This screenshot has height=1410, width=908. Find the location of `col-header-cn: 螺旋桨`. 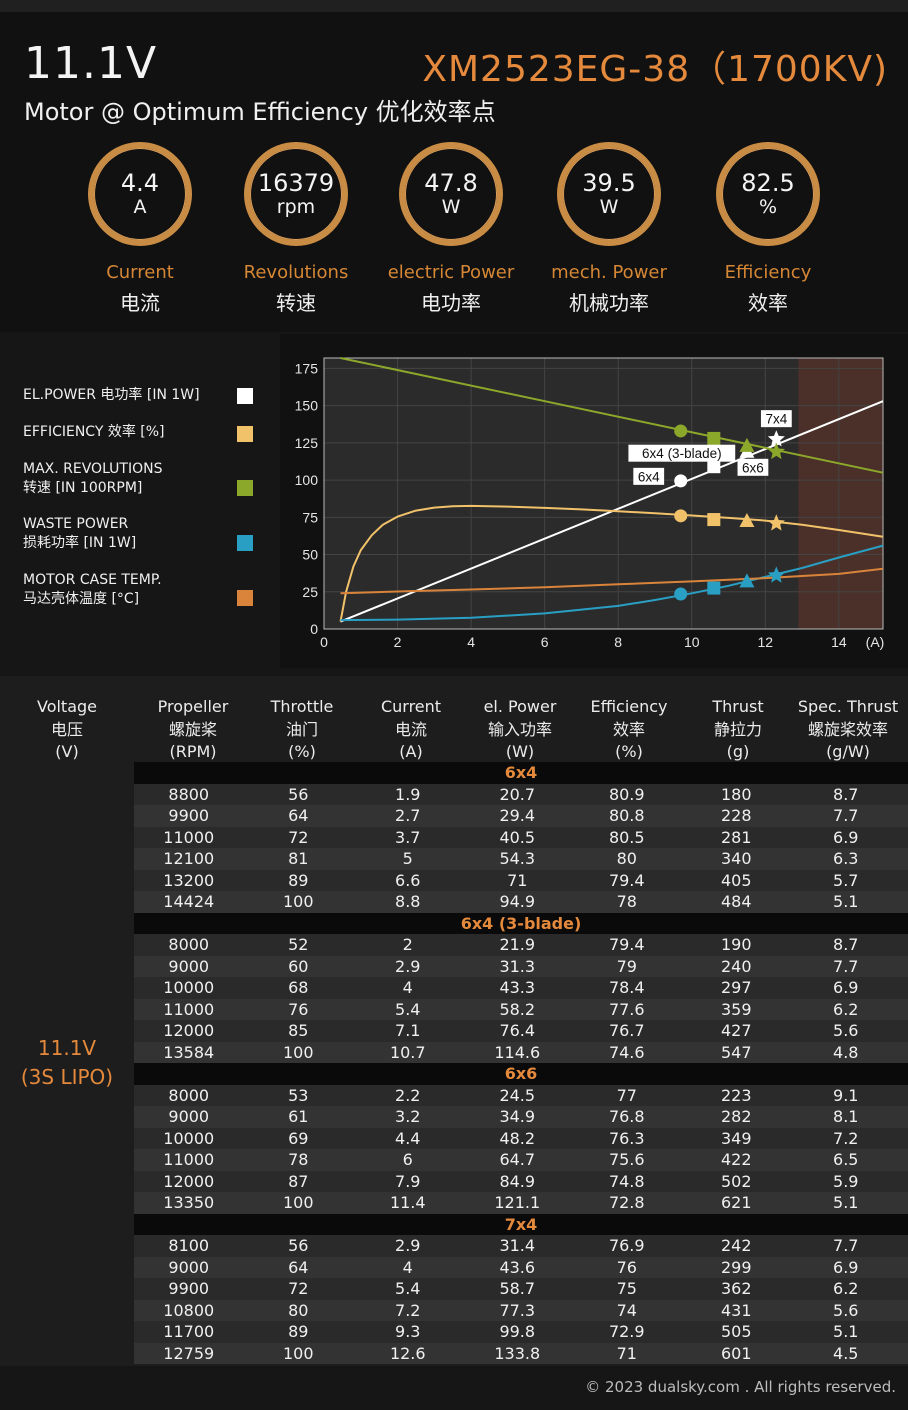

col-header-cn: 螺旋桨 is located at coordinates (192, 729).